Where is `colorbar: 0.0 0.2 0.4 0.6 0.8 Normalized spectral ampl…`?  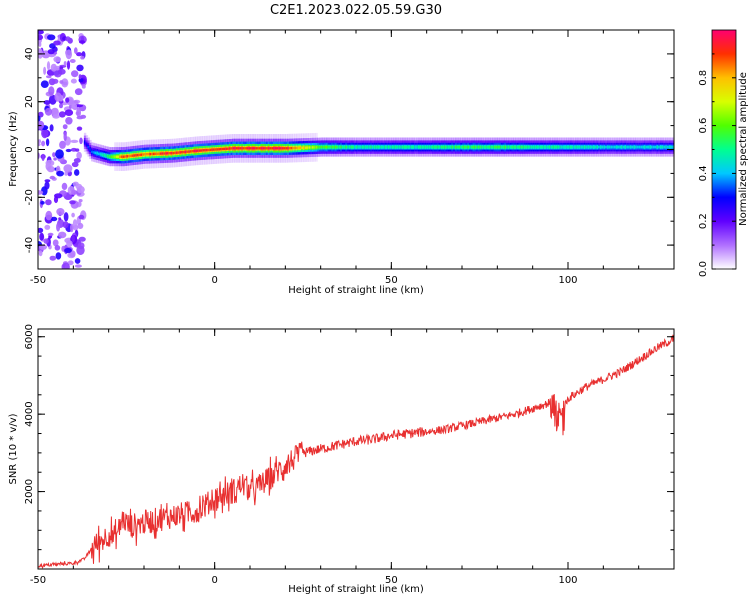
colorbar: 0.0 0.2 0.4 0.6 0.8 Normalized spectral ampl… is located at coordinates (723, 153).